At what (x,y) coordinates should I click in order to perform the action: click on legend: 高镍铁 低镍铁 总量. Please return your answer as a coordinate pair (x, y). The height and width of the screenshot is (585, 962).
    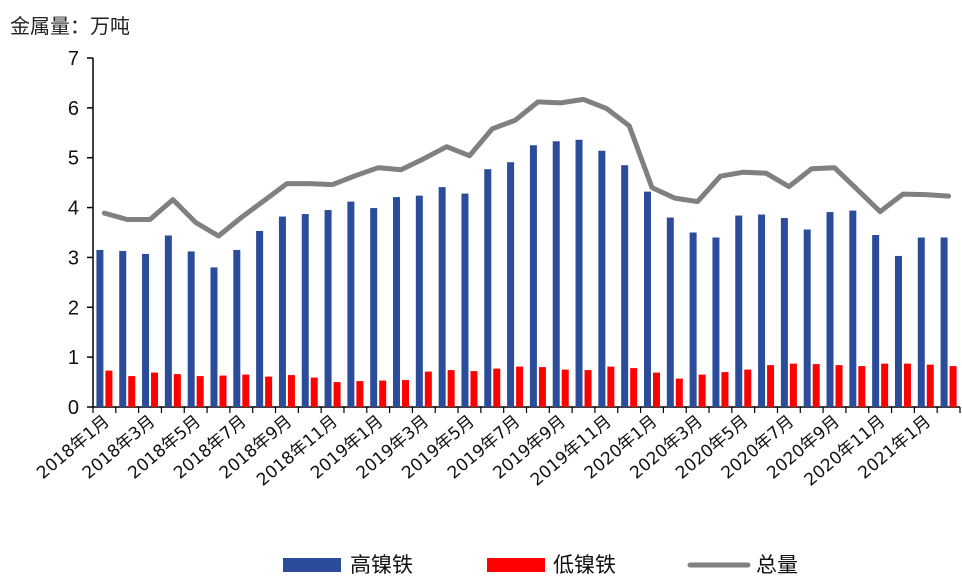
    Looking at the image, I should click on (540, 565).